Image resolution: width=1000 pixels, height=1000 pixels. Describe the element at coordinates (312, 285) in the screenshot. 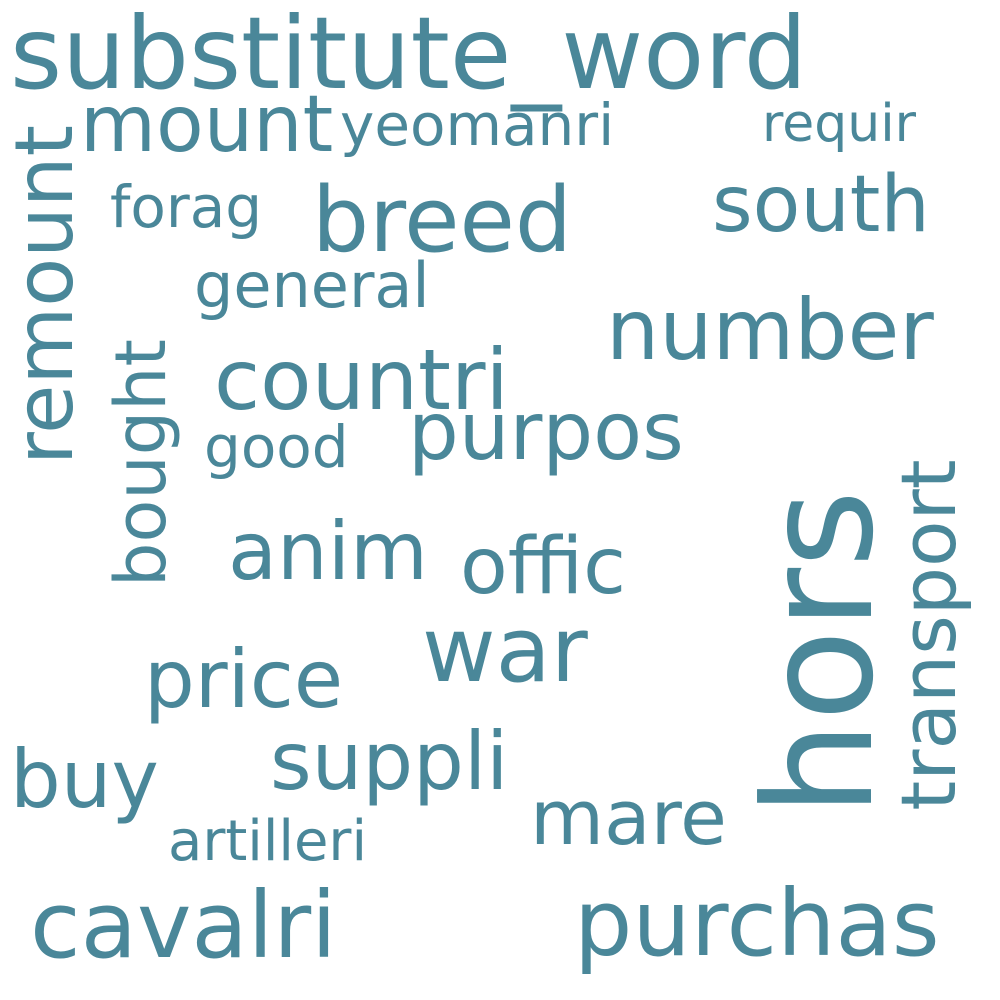

I see `word-general: general` at that location.